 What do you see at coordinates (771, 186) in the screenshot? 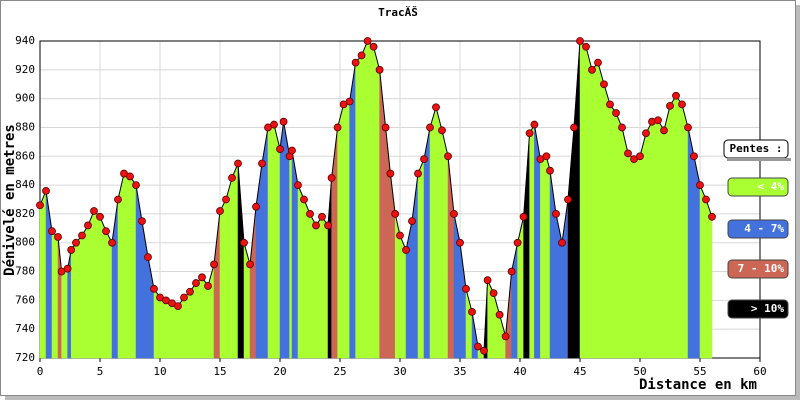
I see `legend-label: < 4%` at bounding box center [771, 186].